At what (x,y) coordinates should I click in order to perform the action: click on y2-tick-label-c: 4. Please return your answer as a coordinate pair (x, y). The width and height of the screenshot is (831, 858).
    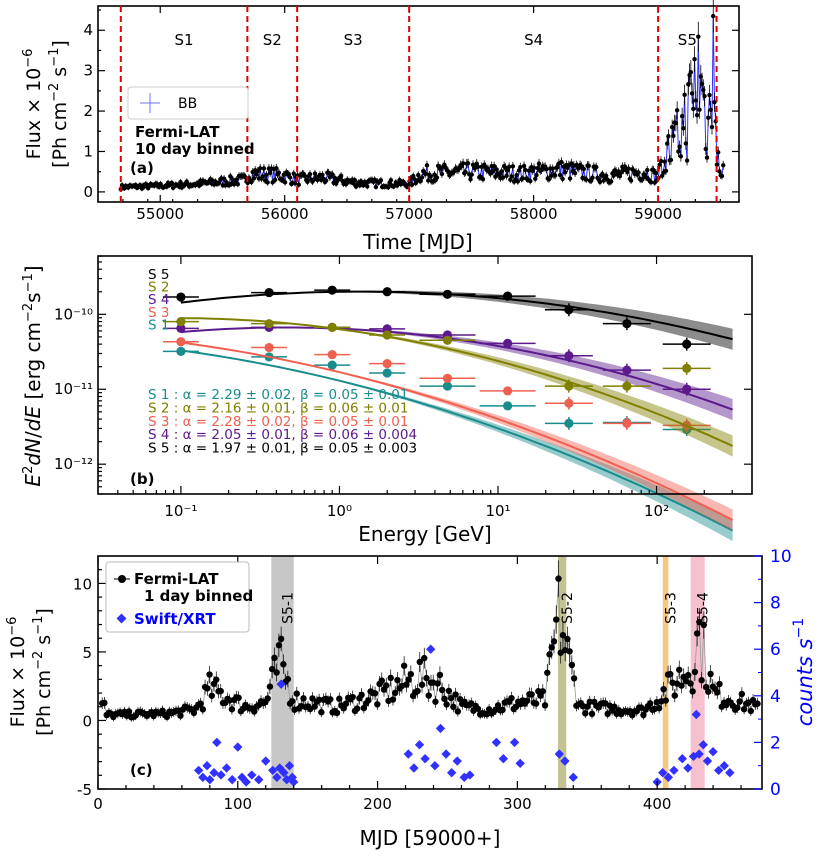
    Looking at the image, I should click on (775, 697).